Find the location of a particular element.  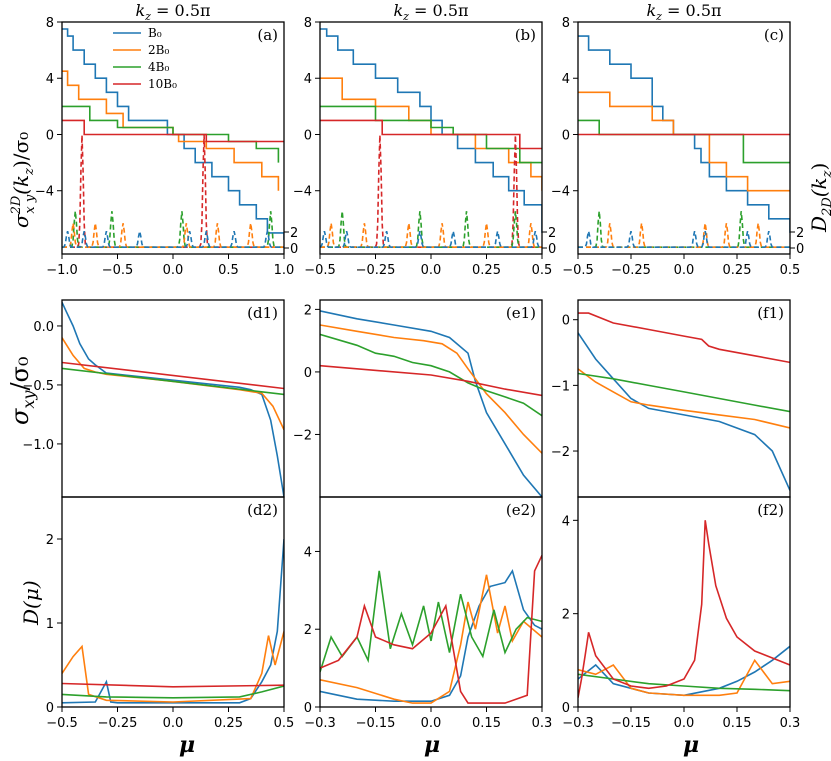

dos-c-2B0 is located at coordinates (684, 235).